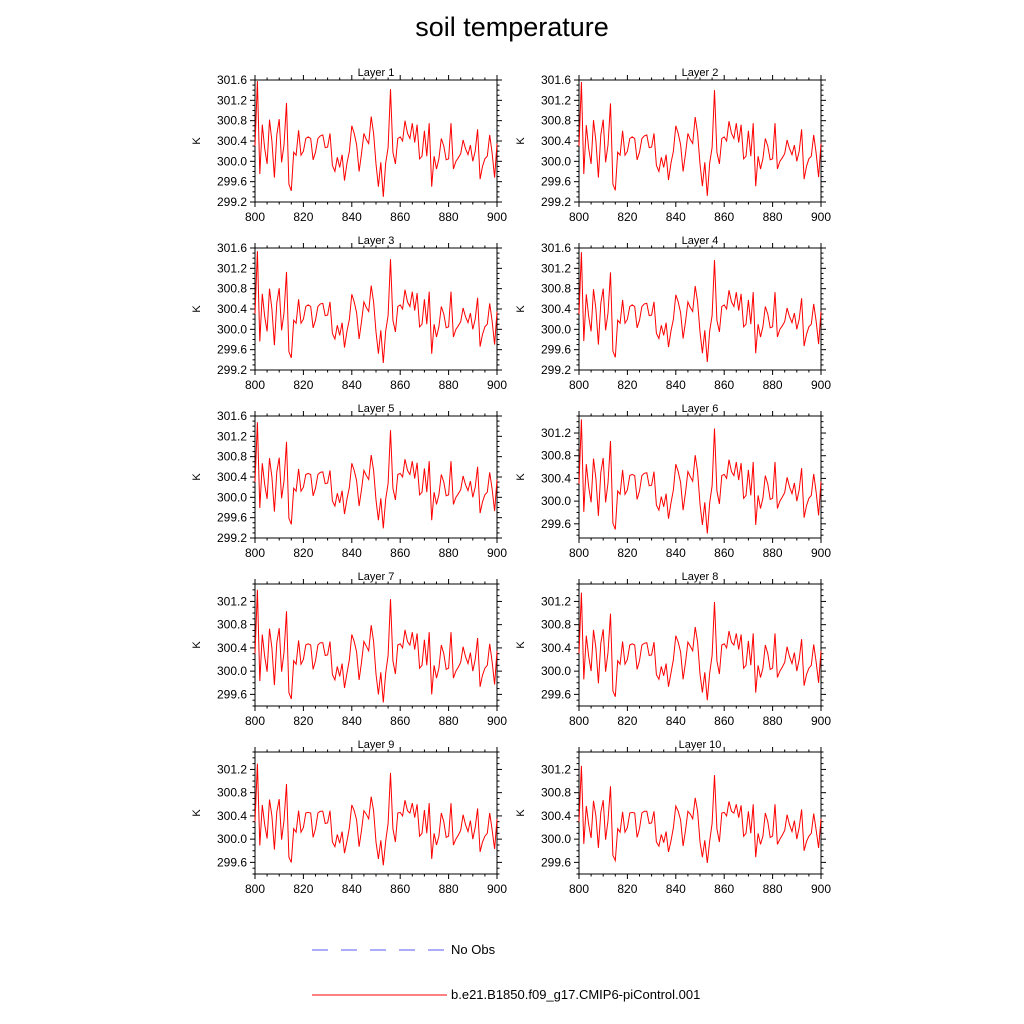 Image resolution: width=1024 pixels, height=1024 pixels. I want to click on legend-model-label: b.e21.B1850.f09_g17.CMIP6-piControl.001, so click(576, 994).